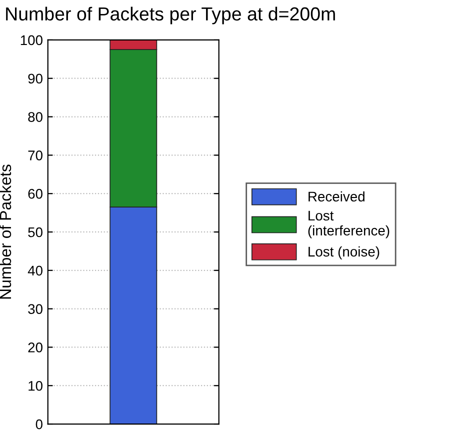 The image size is (456, 444). Describe the element at coordinates (35, 79) in the screenshot. I see `y-tick-label: 90` at that location.